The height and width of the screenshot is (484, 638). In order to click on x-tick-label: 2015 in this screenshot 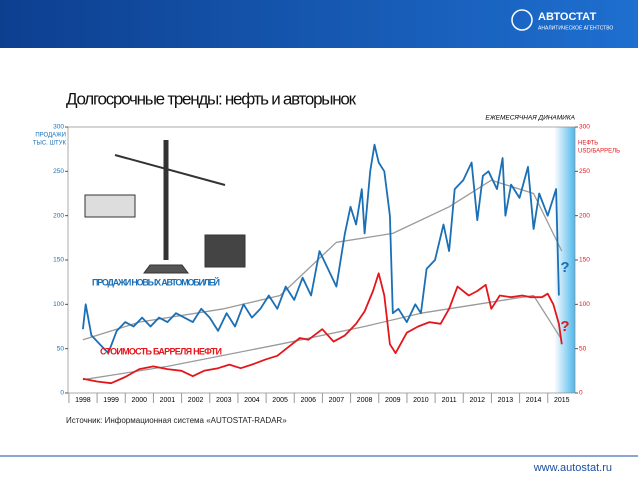, I will do `click(562, 400)`.